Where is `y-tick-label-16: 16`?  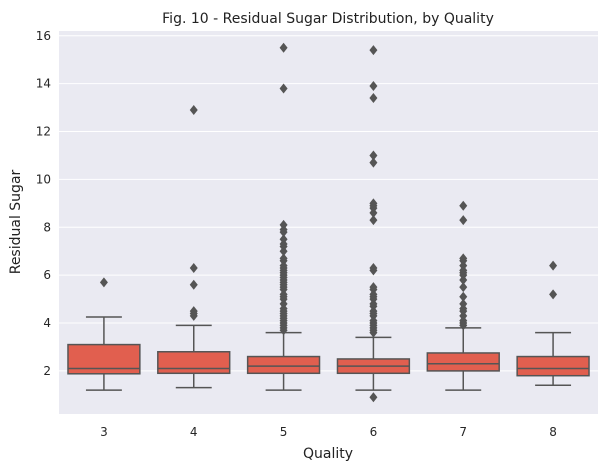 y-tick-label-16: 16 is located at coordinates (43, 36).